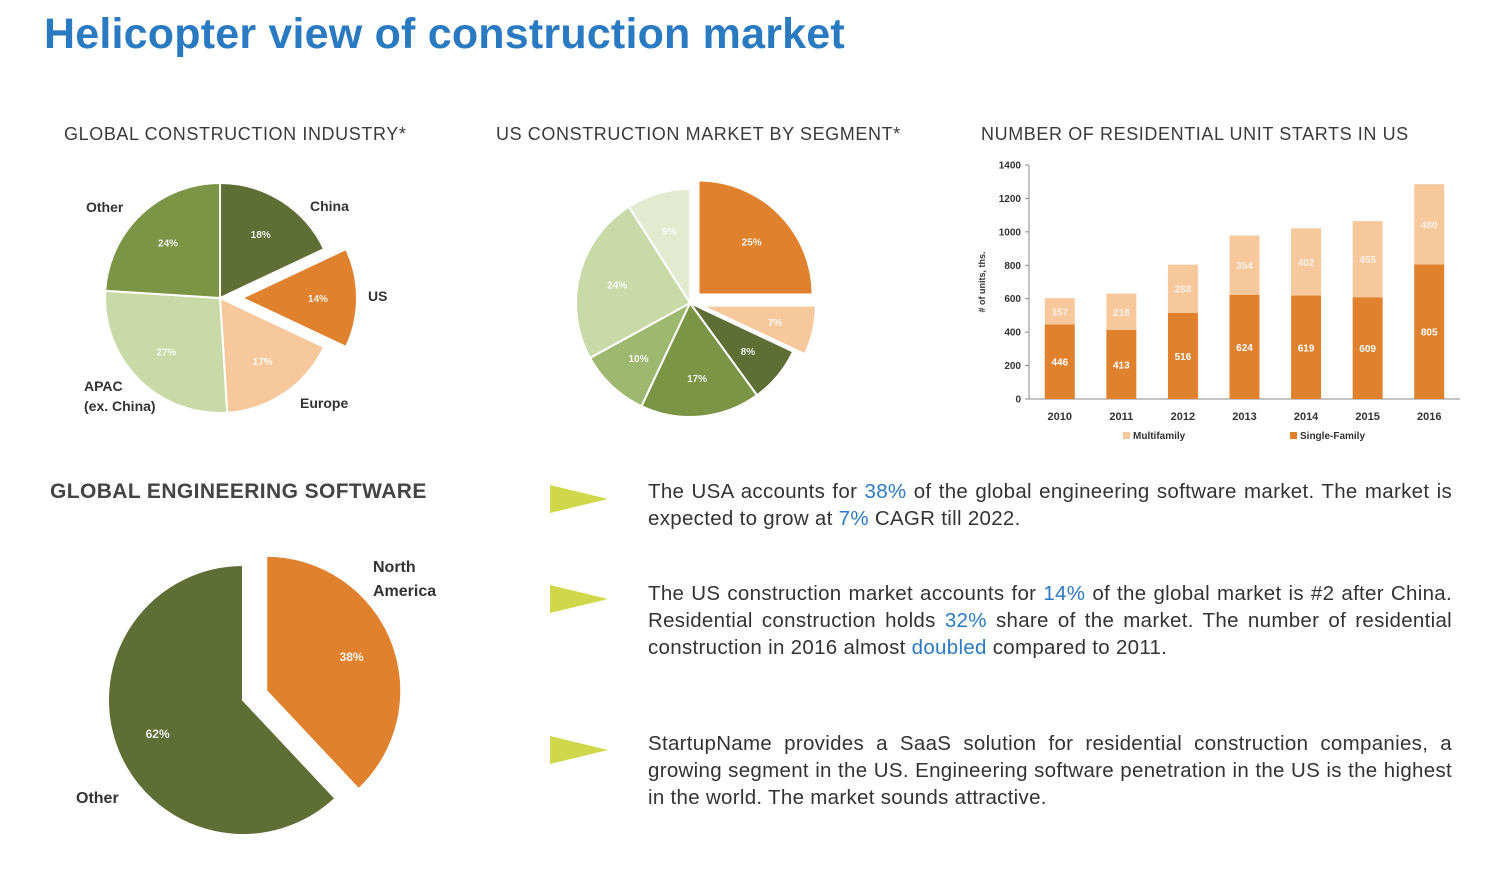 The image size is (1508, 878). Describe the element at coordinates (1018, 400) in the screenshot. I see `y-tick-label: 0` at that location.